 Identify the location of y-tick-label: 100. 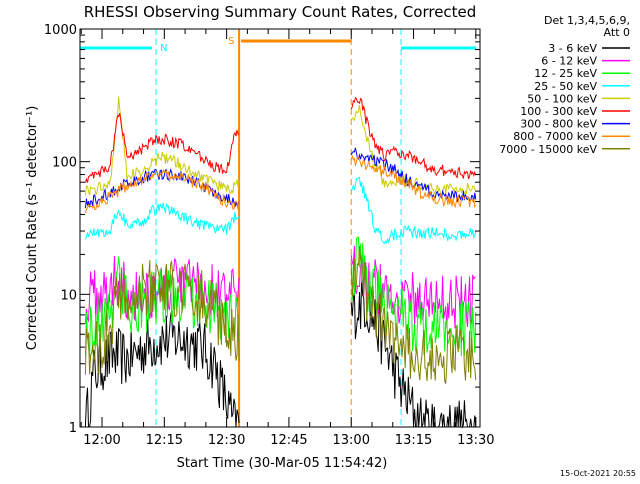
(64, 163).